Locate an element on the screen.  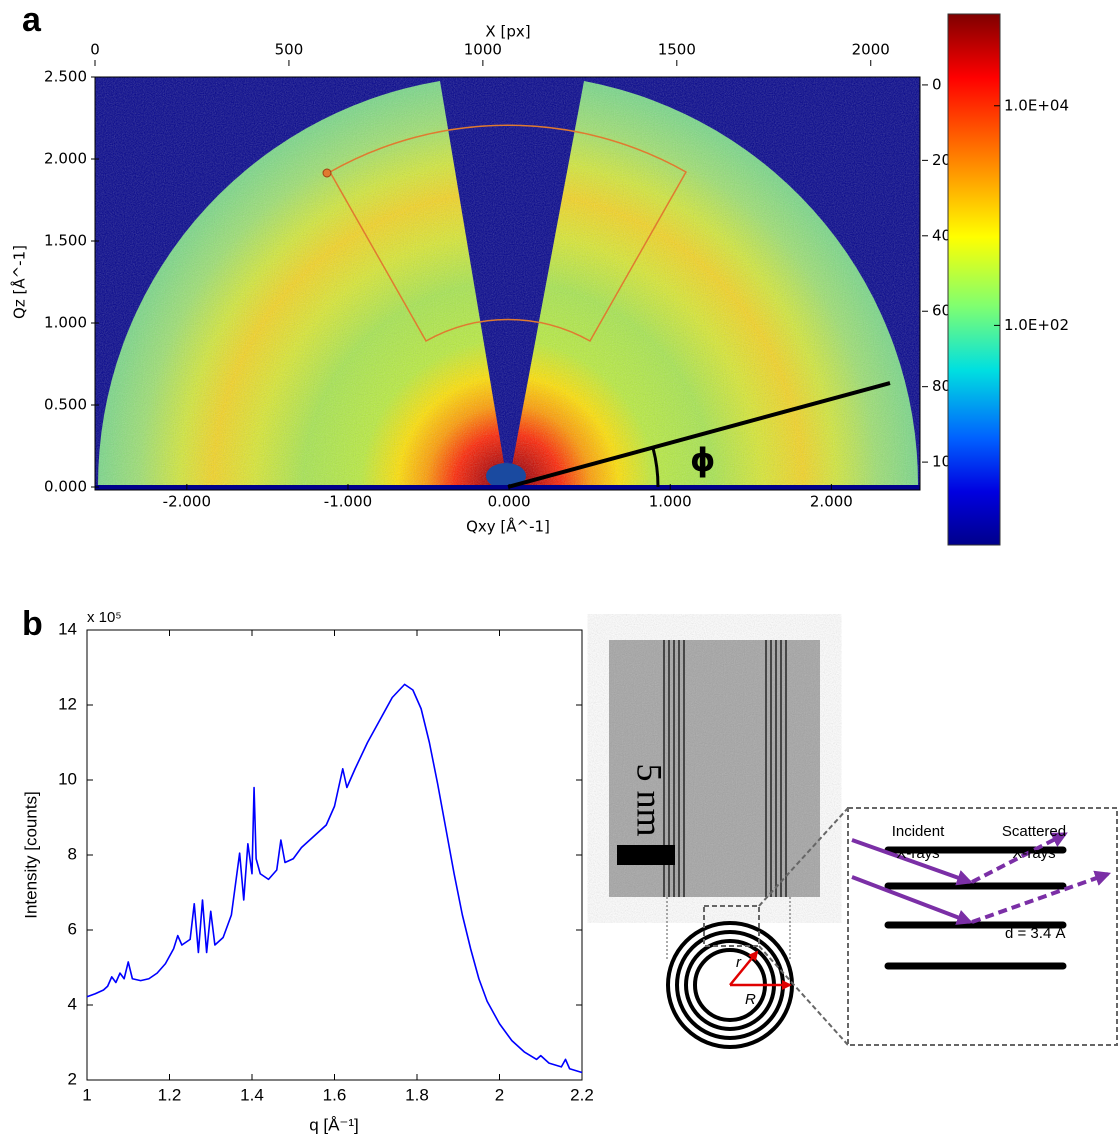
y-tick-label: 0.500 is located at coordinates (65, 405).